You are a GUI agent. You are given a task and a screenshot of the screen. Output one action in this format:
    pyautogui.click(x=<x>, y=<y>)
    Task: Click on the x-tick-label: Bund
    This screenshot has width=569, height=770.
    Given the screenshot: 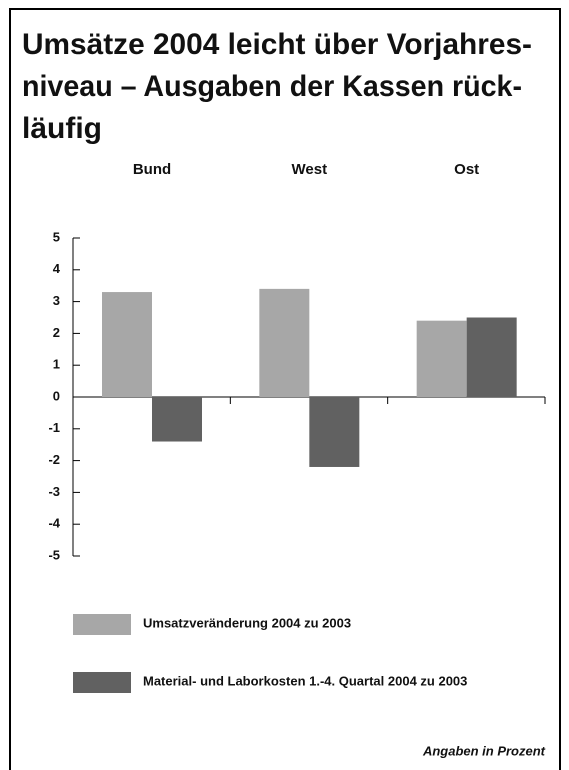 What is the action you would take?
    pyautogui.click(x=152, y=169)
    